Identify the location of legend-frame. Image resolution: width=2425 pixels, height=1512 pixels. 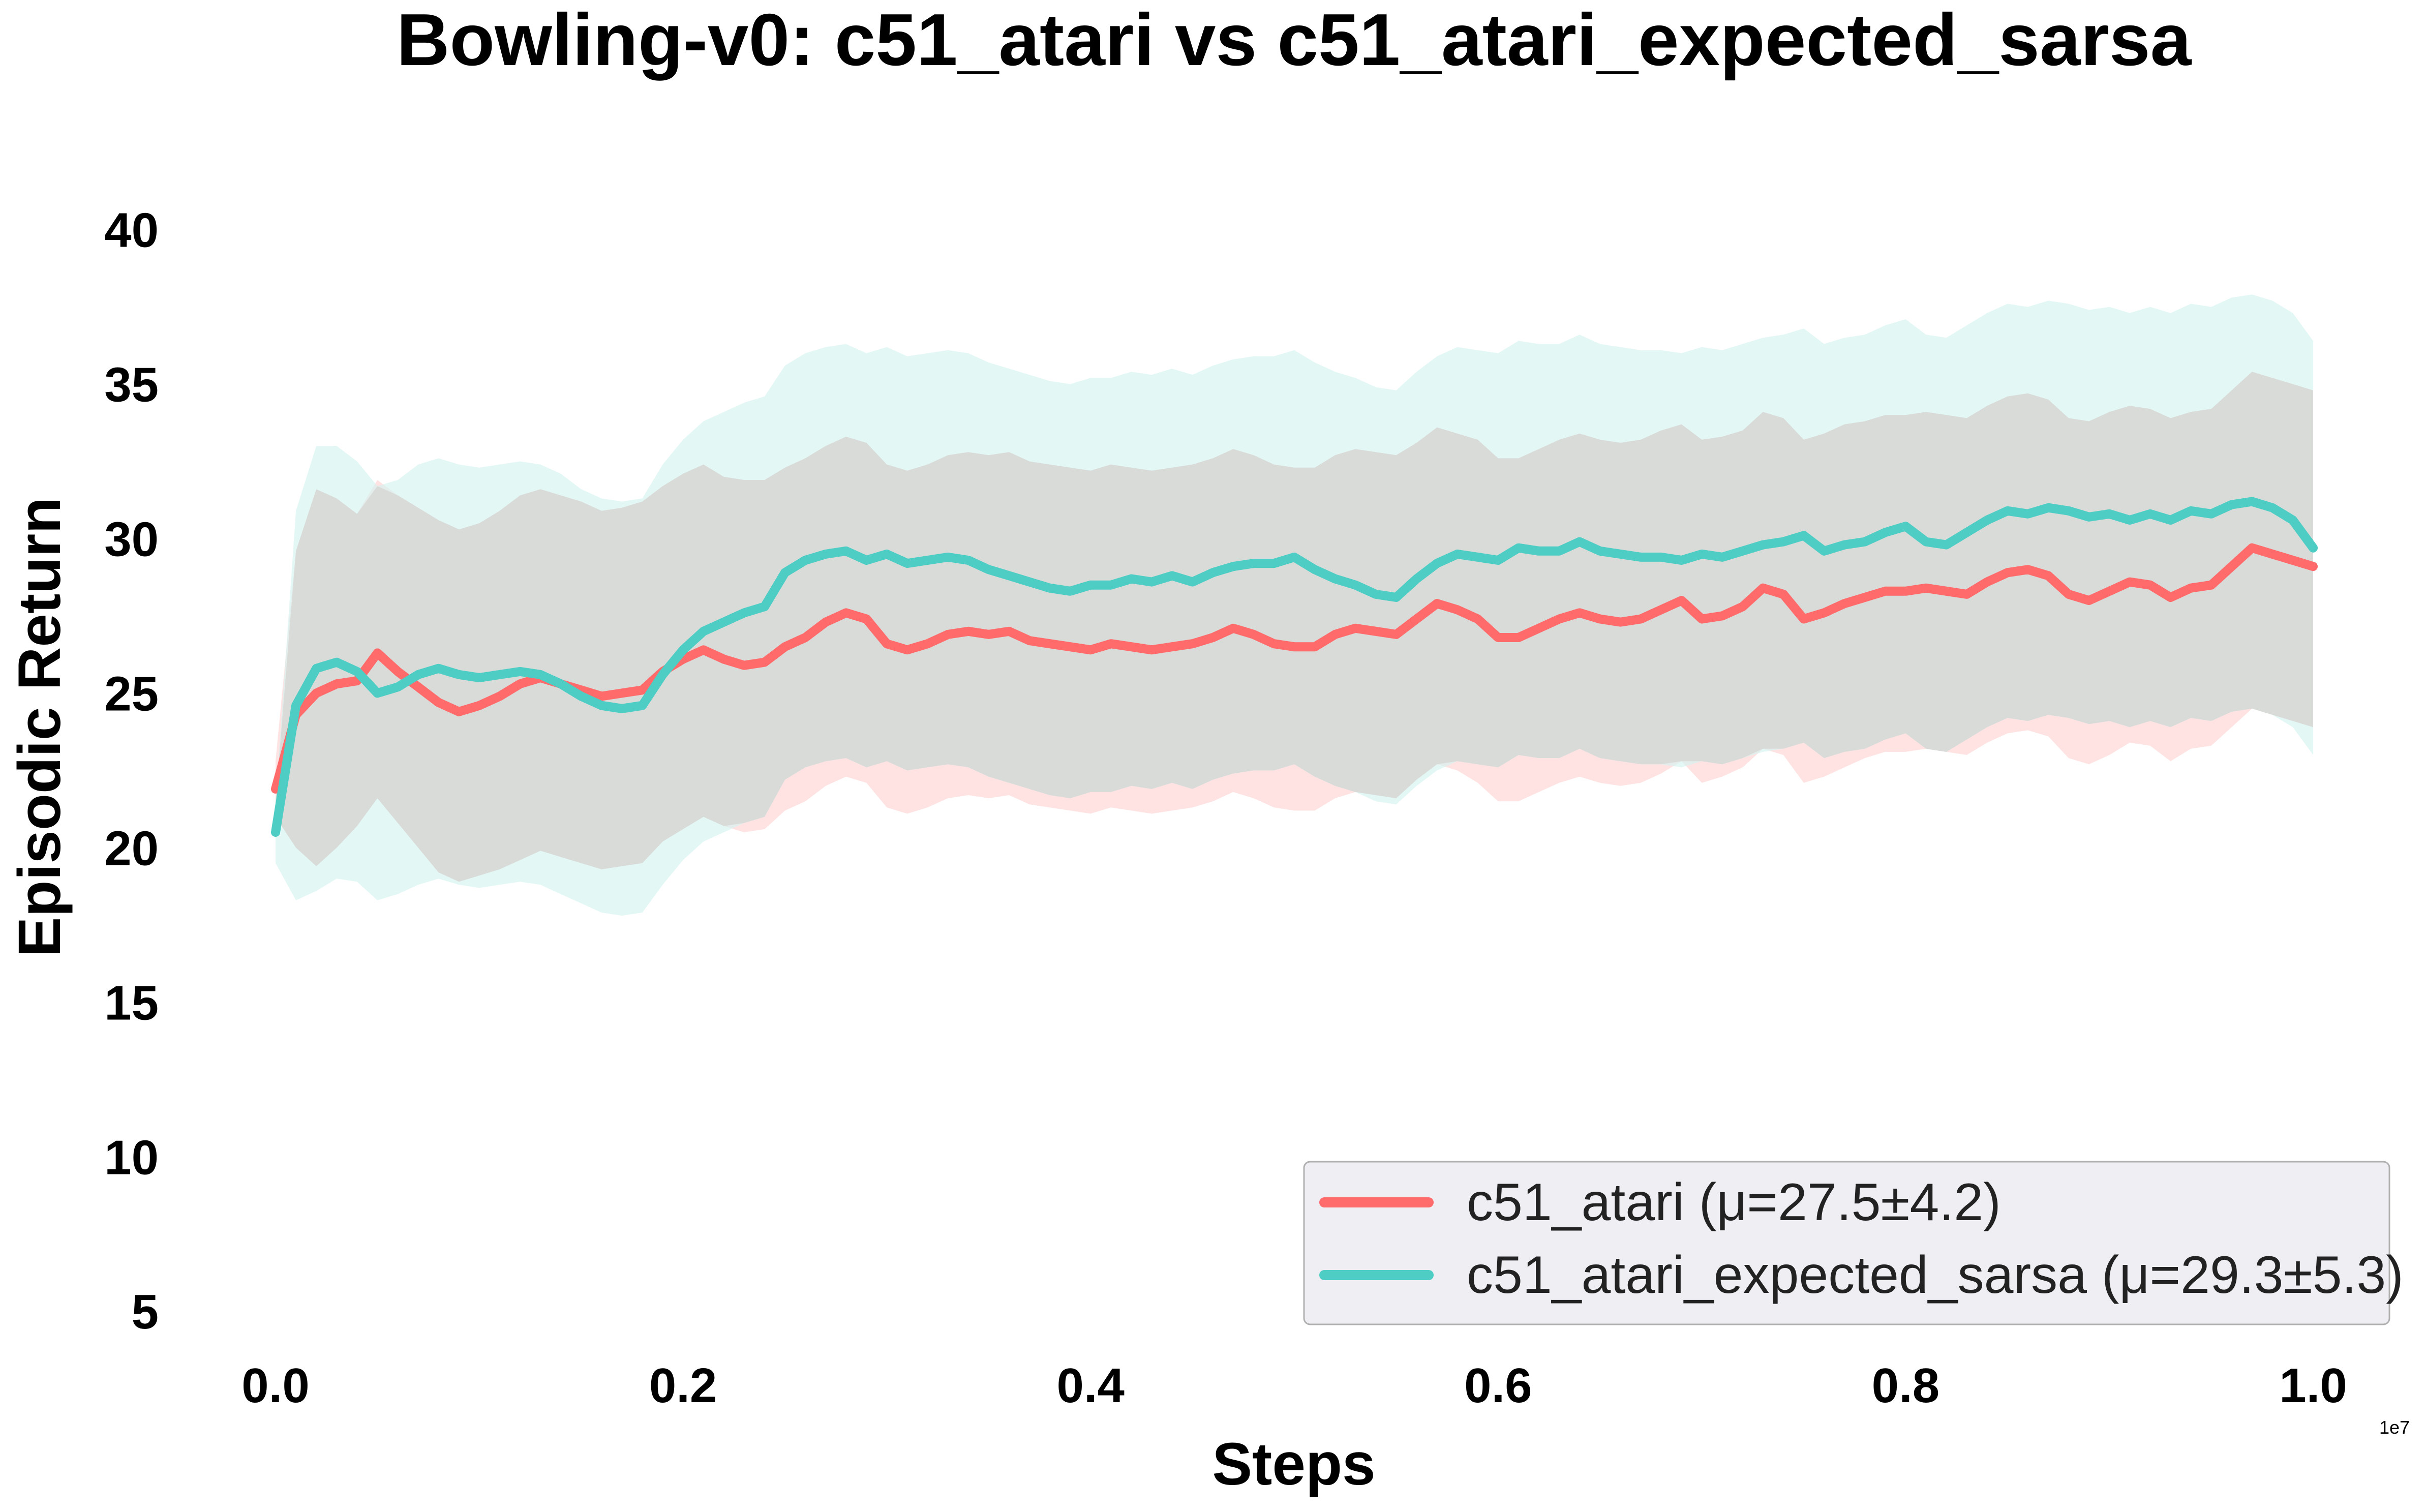
(1846, 1243).